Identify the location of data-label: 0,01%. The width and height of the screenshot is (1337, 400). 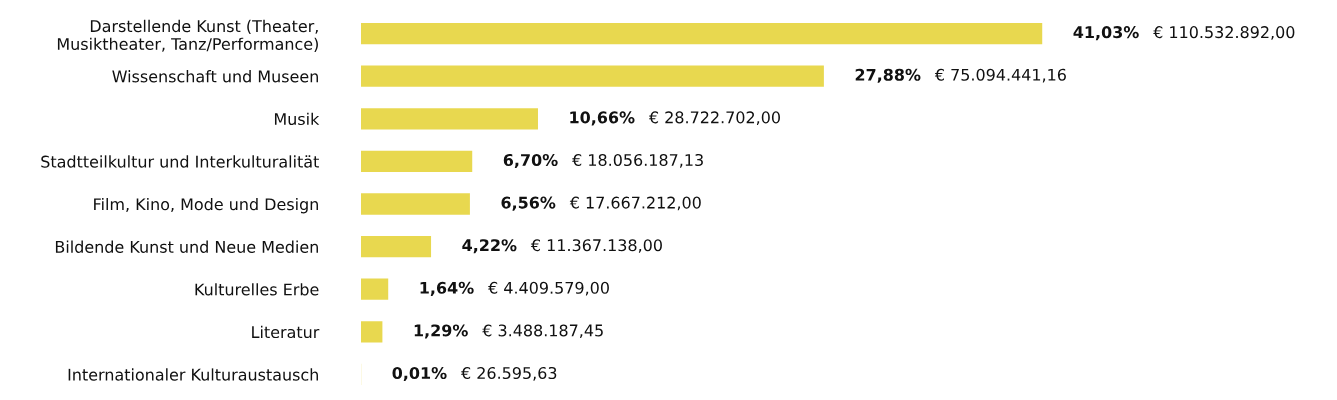
(419, 374).